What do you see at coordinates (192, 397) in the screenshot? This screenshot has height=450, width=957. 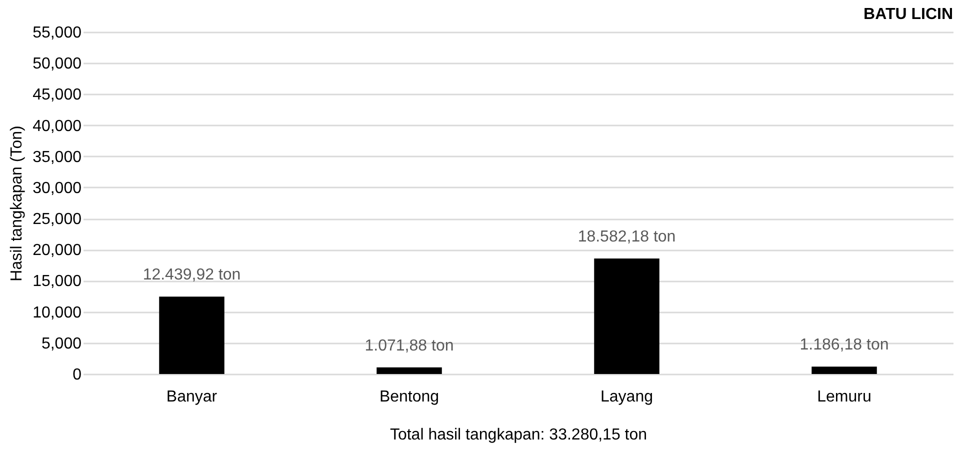 I see `x-tick-label: Banyar` at bounding box center [192, 397].